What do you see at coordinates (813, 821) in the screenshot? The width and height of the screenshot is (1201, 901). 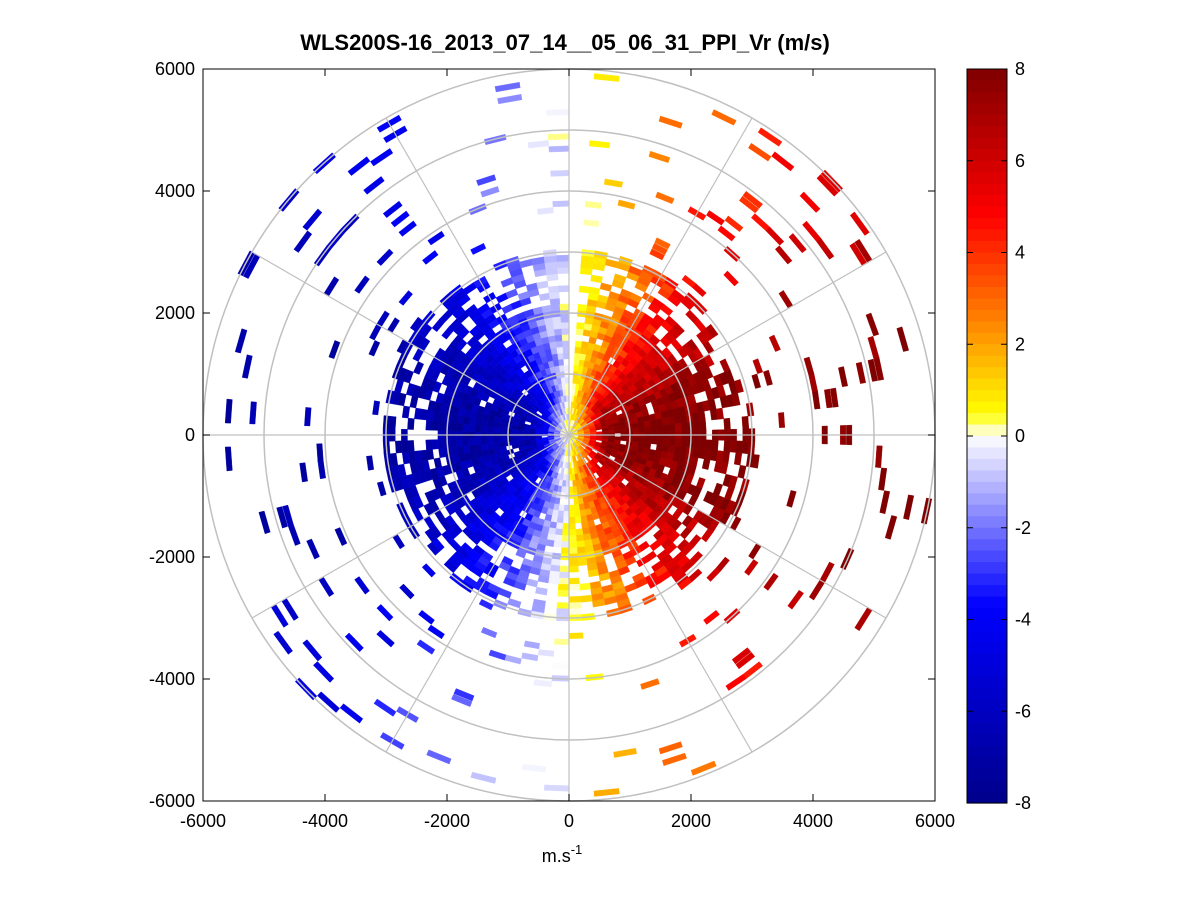 I see `x-tick-label-5: 4000` at bounding box center [813, 821].